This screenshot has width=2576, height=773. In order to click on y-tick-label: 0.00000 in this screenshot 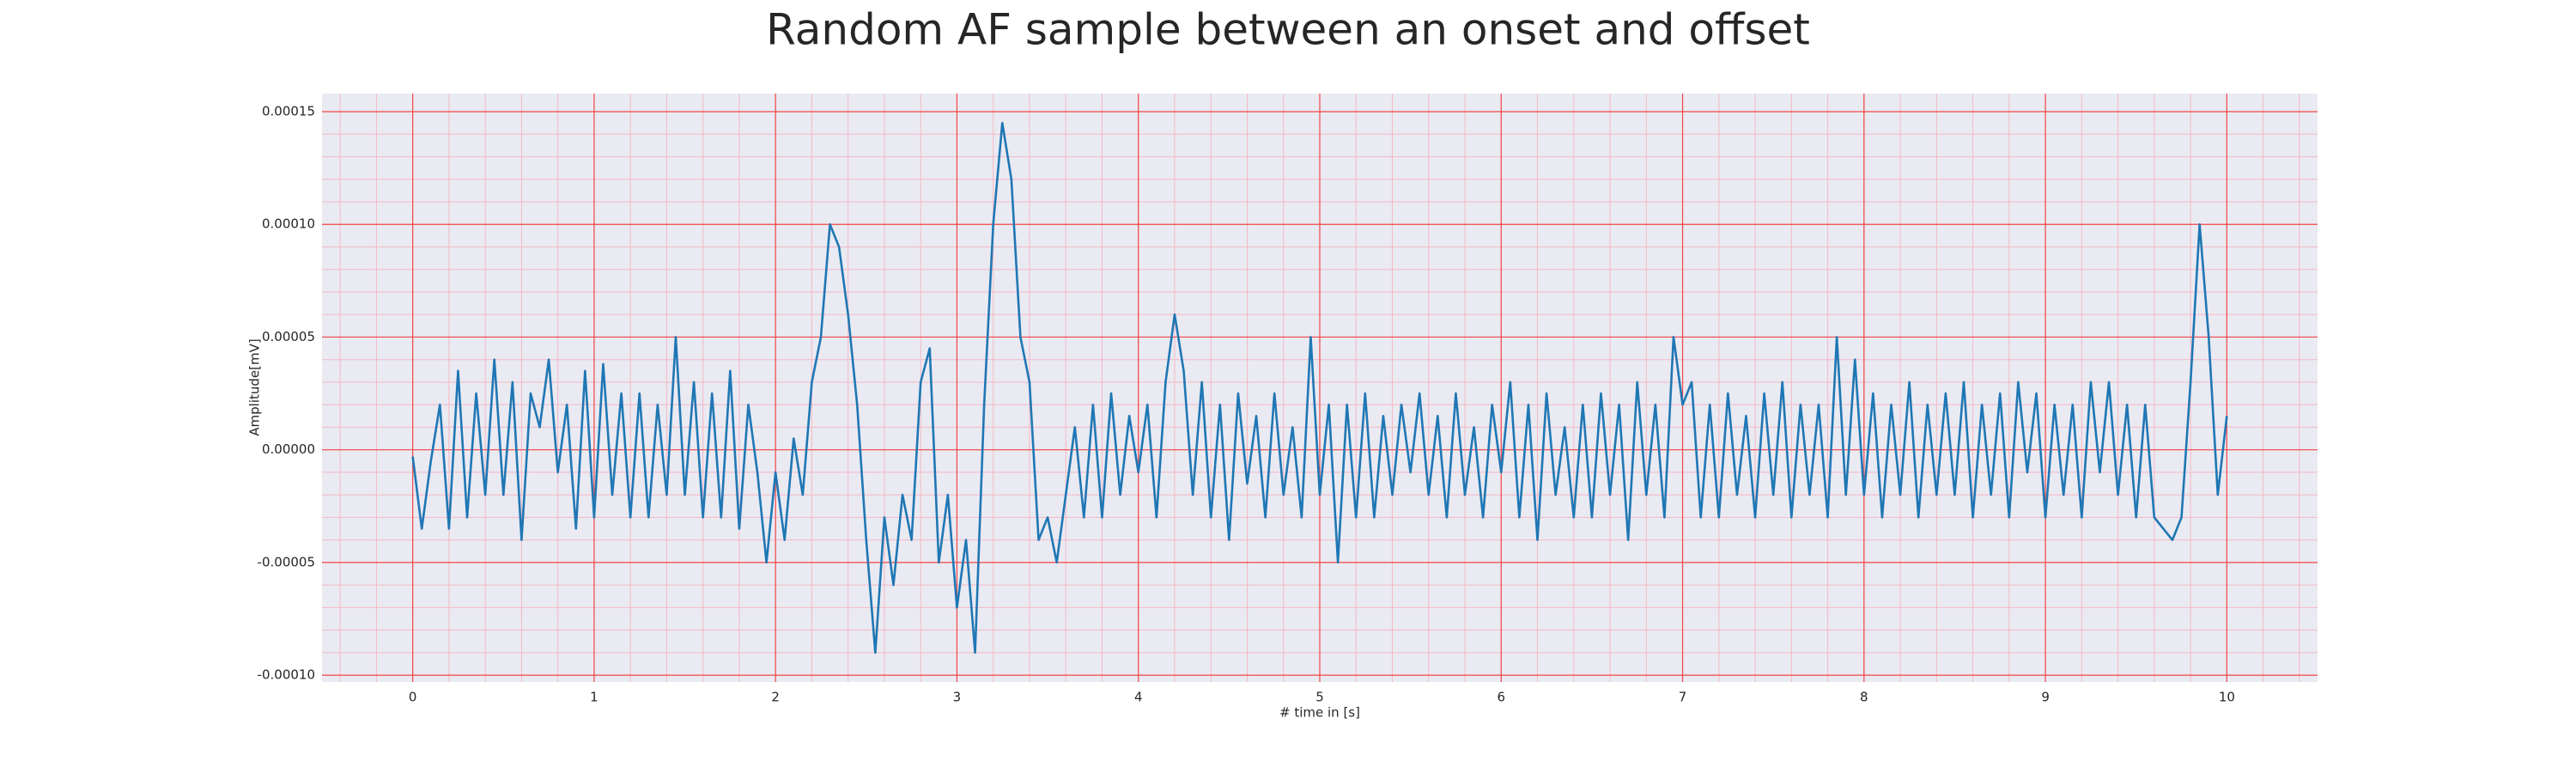, I will do `click(289, 449)`.